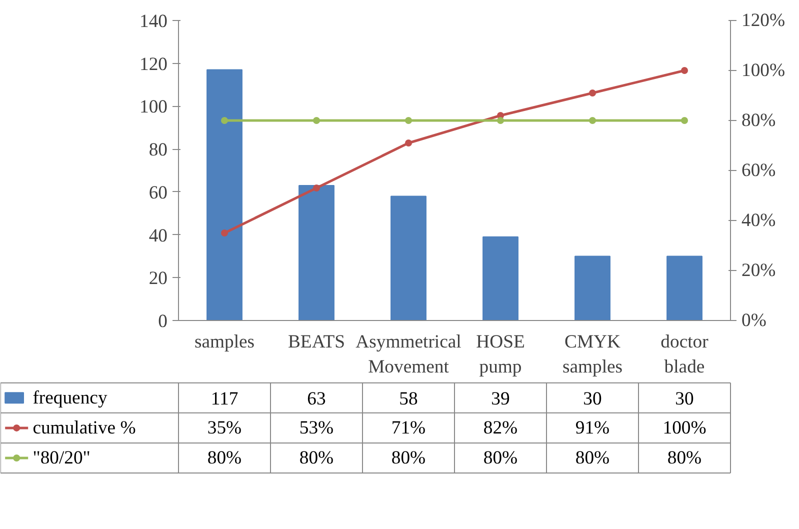 The width and height of the screenshot is (799, 529). What do you see at coordinates (158, 235) in the screenshot?
I see `y-tick-label: 40` at bounding box center [158, 235].